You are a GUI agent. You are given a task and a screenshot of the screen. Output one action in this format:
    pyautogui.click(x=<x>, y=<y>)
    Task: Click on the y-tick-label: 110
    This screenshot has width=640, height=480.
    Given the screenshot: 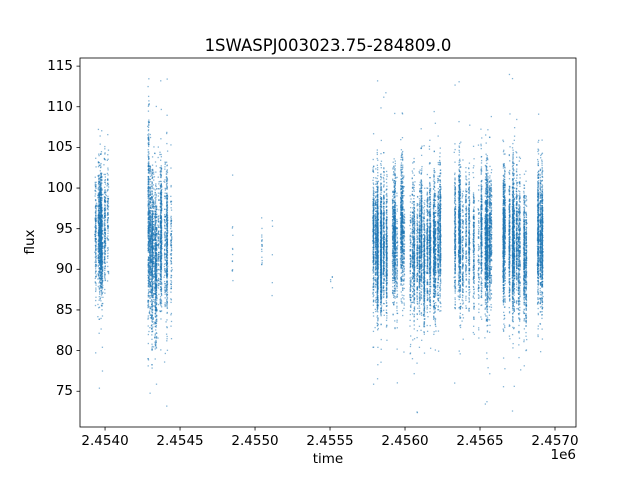 What is the action you would take?
    pyautogui.click(x=60, y=106)
    